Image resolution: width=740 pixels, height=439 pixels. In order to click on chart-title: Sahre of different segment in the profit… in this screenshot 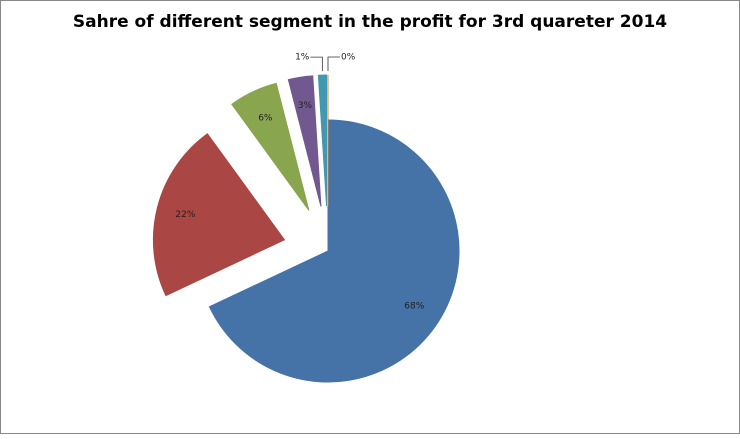, I will do `click(370, 22)`.